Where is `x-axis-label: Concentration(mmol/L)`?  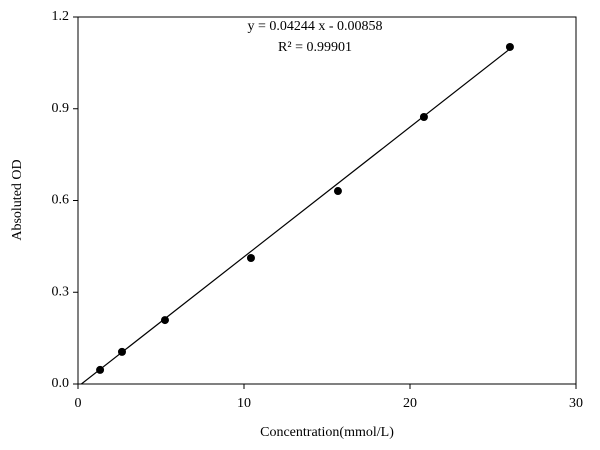 x-axis-label: Concentration(mmol/L) is located at coordinates (327, 432).